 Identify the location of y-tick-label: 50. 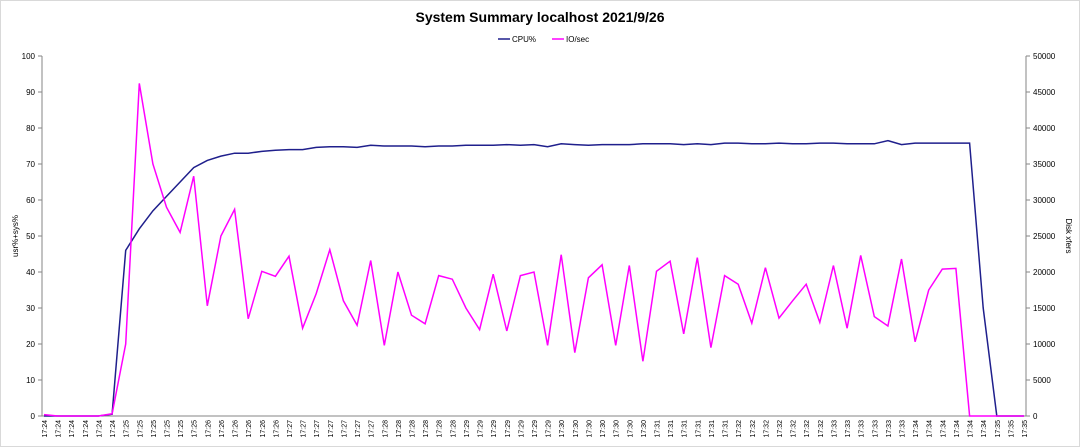
(30, 236).